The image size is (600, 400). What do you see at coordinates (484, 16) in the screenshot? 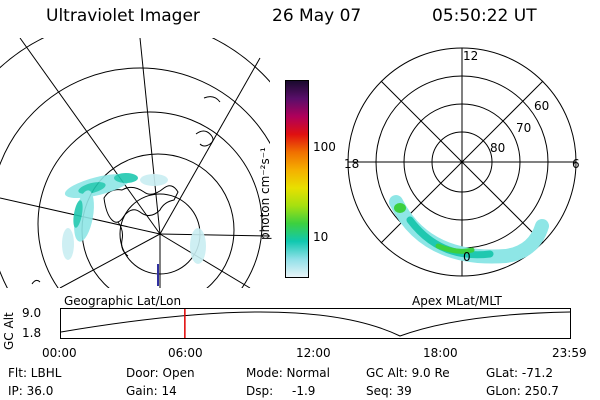
I see `time-label: 05:50:22 UT` at bounding box center [484, 16].